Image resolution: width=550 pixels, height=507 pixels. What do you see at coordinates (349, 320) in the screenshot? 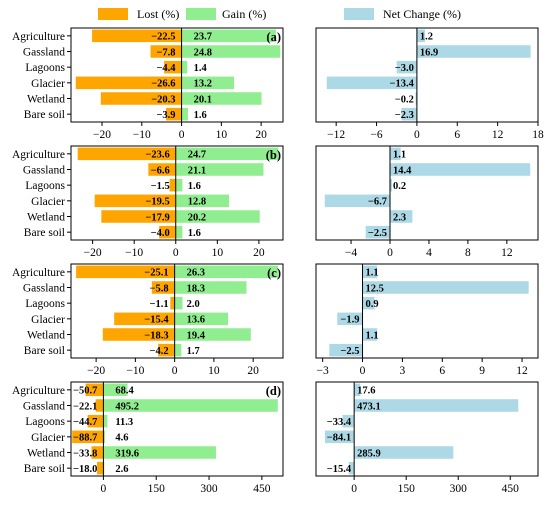
I see `data-label-net-glacier: −1.9` at bounding box center [349, 320].